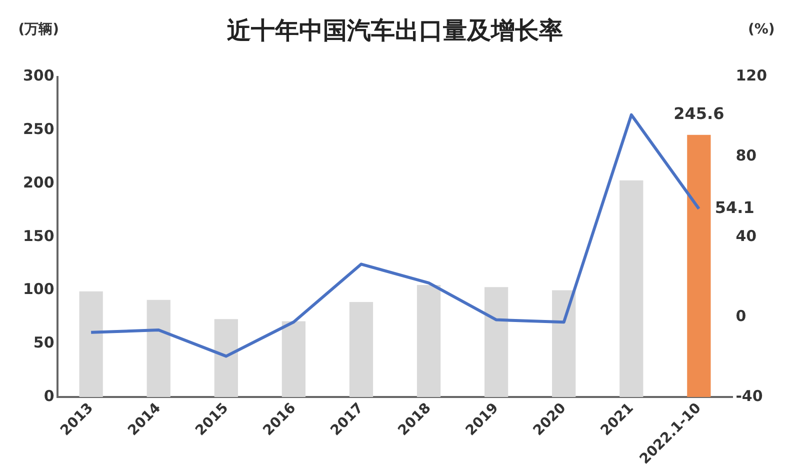  I want to click on data-label: 54.1, so click(734, 207).